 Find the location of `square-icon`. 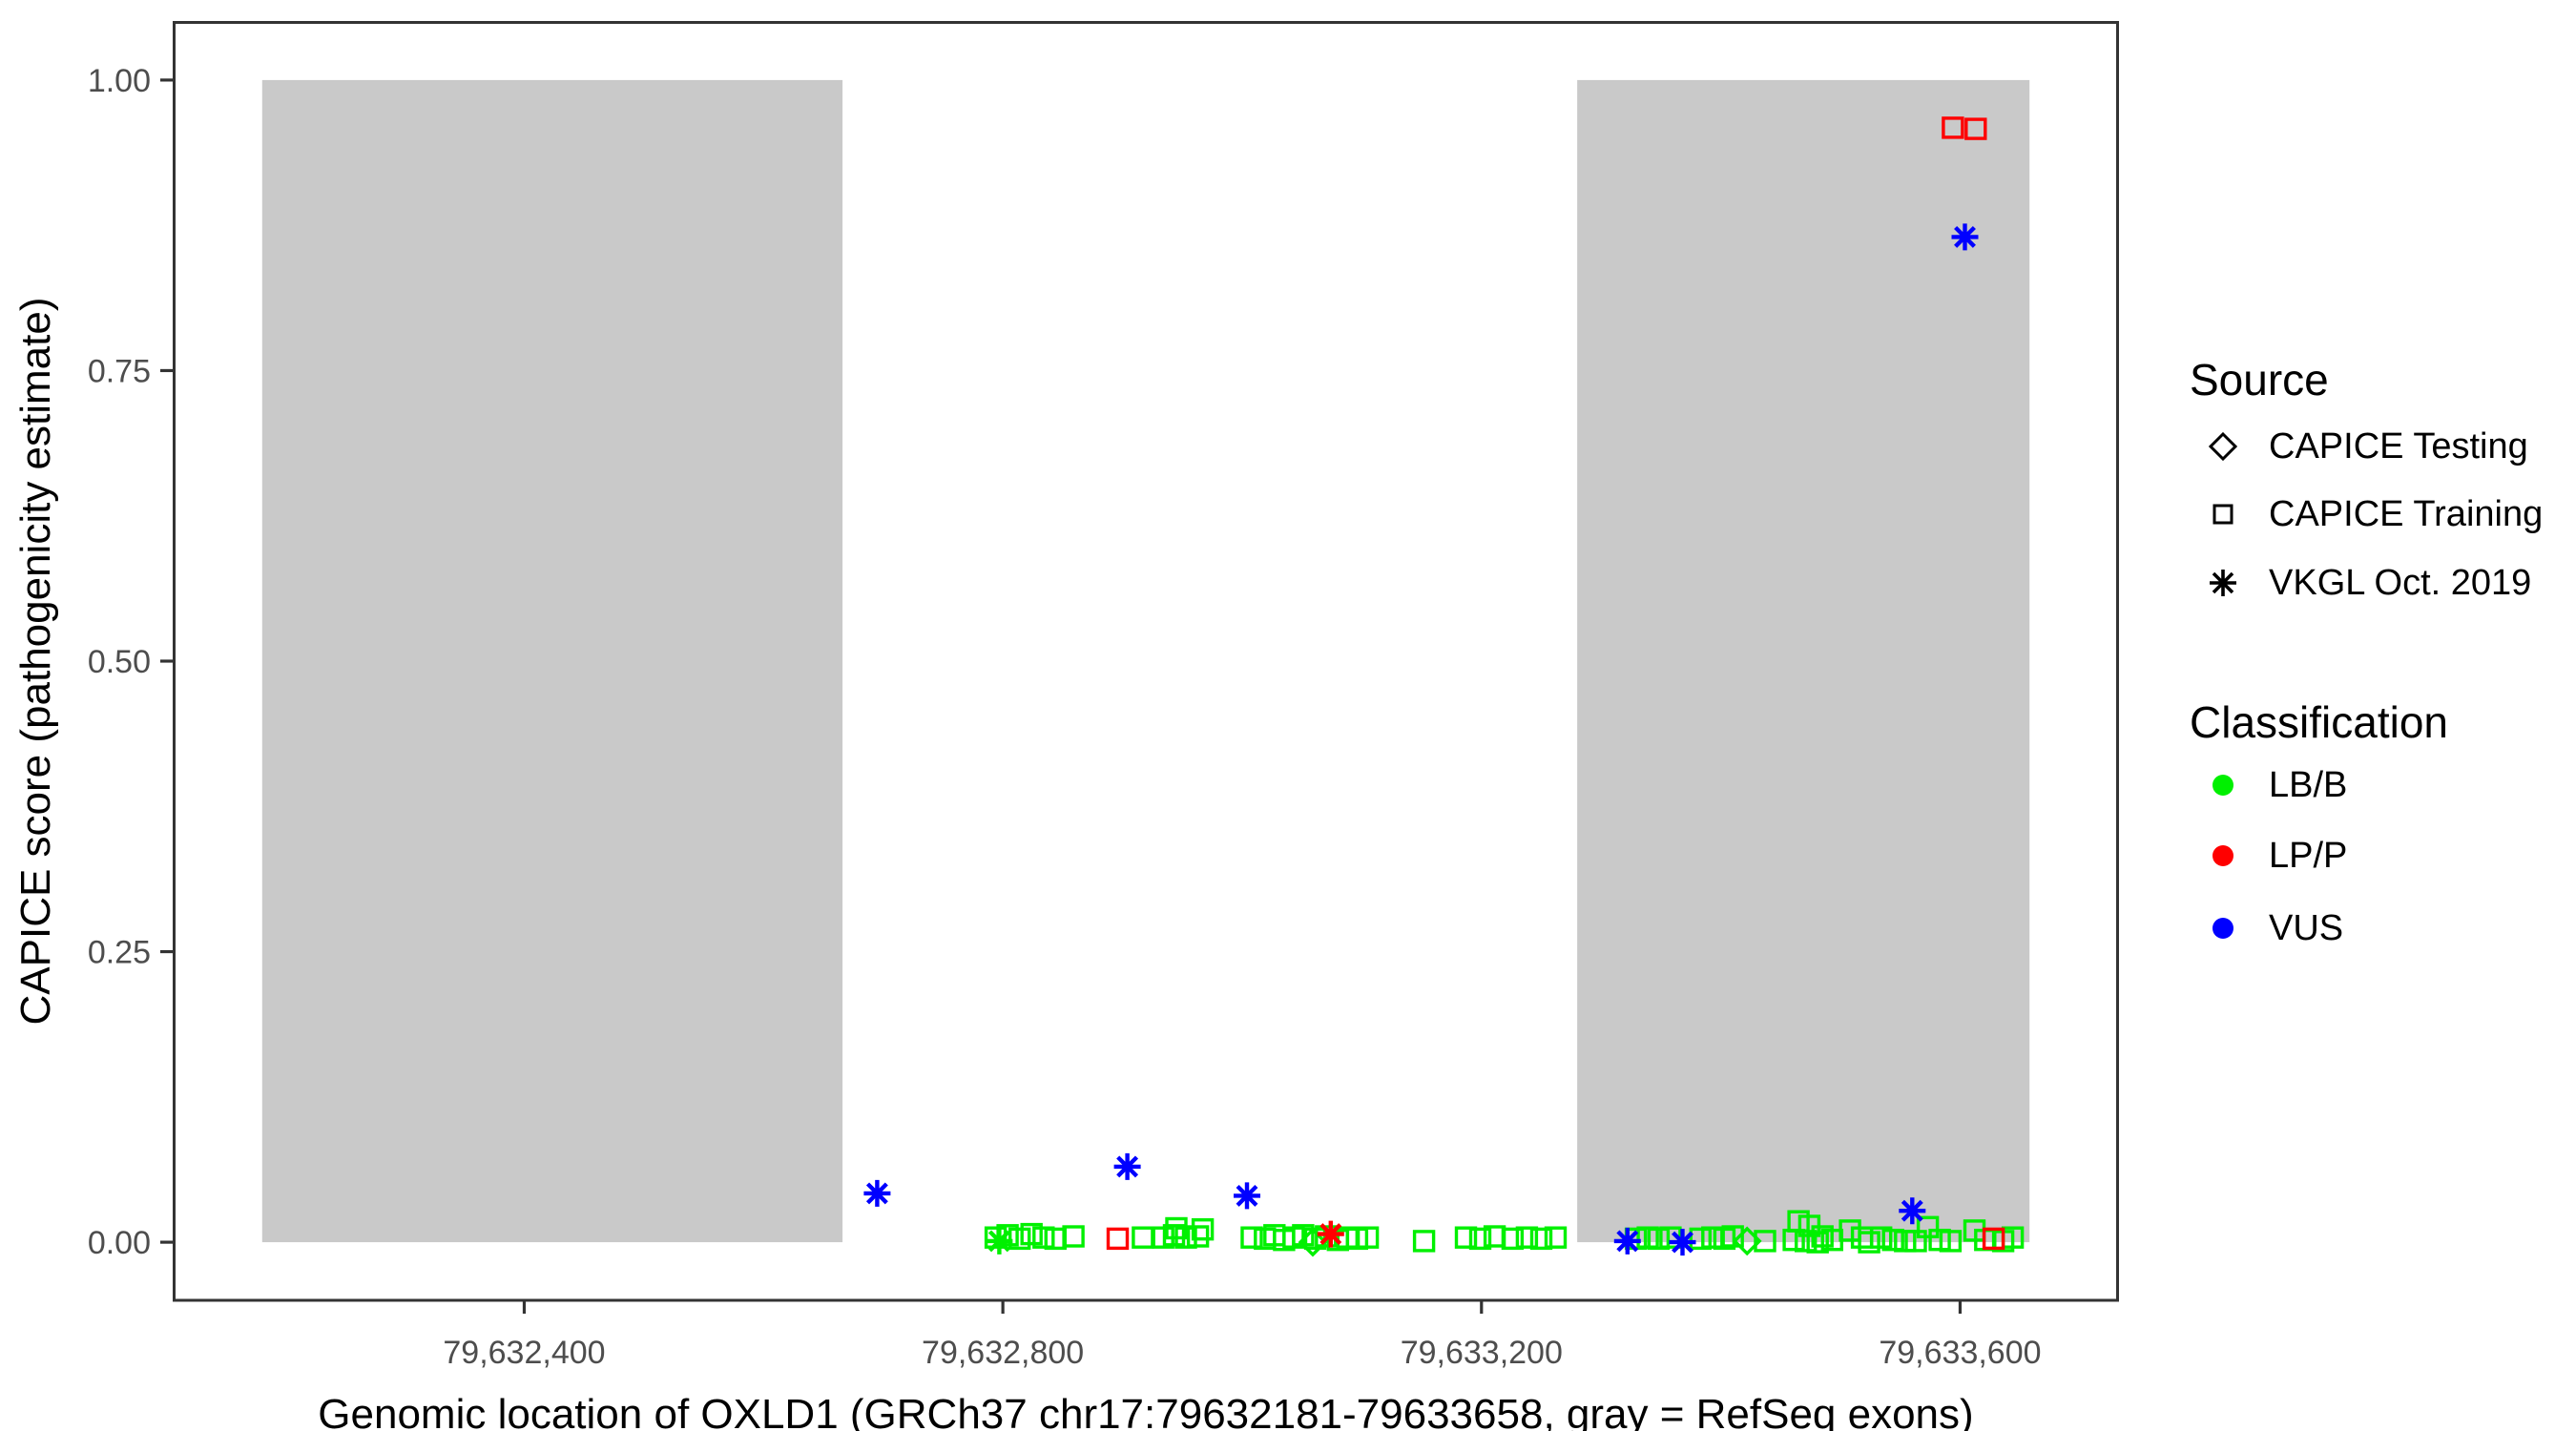

square-icon is located at coordinates (2222, 514).